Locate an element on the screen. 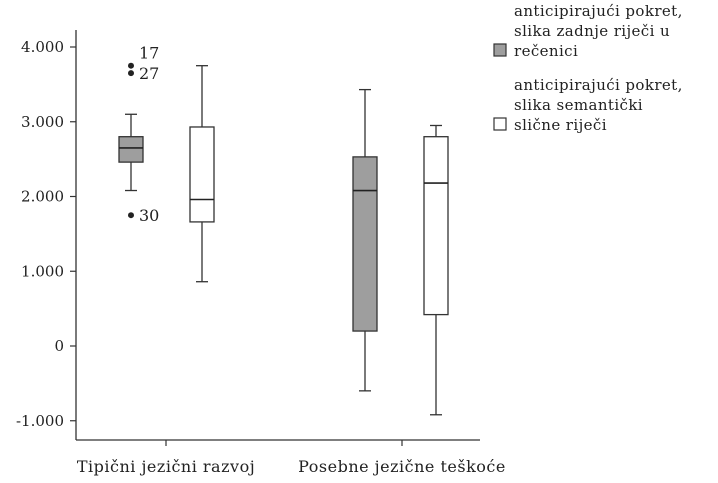 Image resolution: width=718 pixels, height=483 pixels. legend-label: slične riječi is located at coordinates (560, 125).